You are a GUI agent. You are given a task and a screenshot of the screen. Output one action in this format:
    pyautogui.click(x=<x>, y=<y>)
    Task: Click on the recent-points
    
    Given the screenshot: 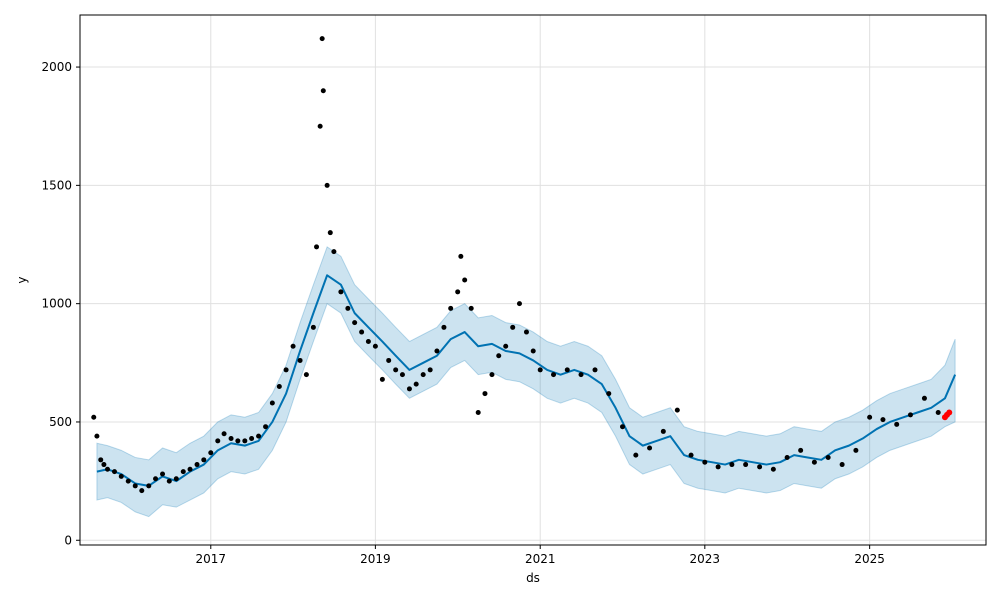 What is the action you would take?
    pyautogui.click(x=947, y=415)
    